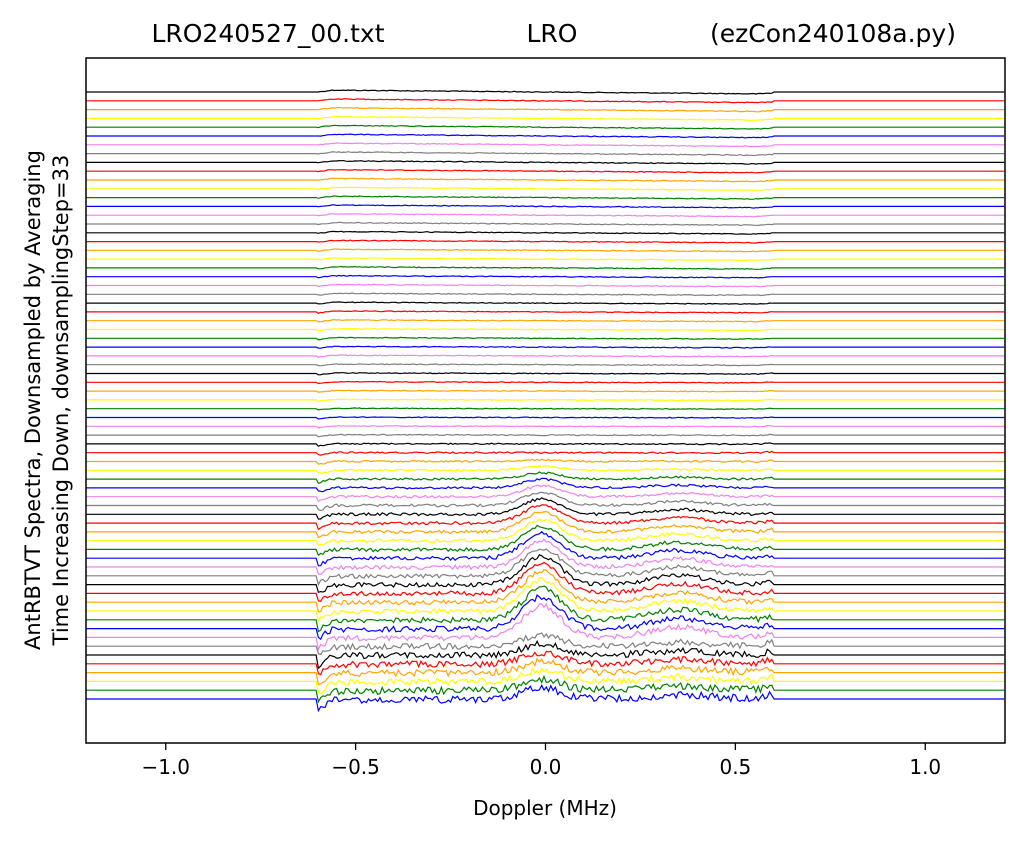 Image resolution: width=1024 pixels, height=842 pixels. What do you see at coordinates (735, 767) in the screenshot?
I see `x-tick-label: 0.5` at bounding box center [735, 767].